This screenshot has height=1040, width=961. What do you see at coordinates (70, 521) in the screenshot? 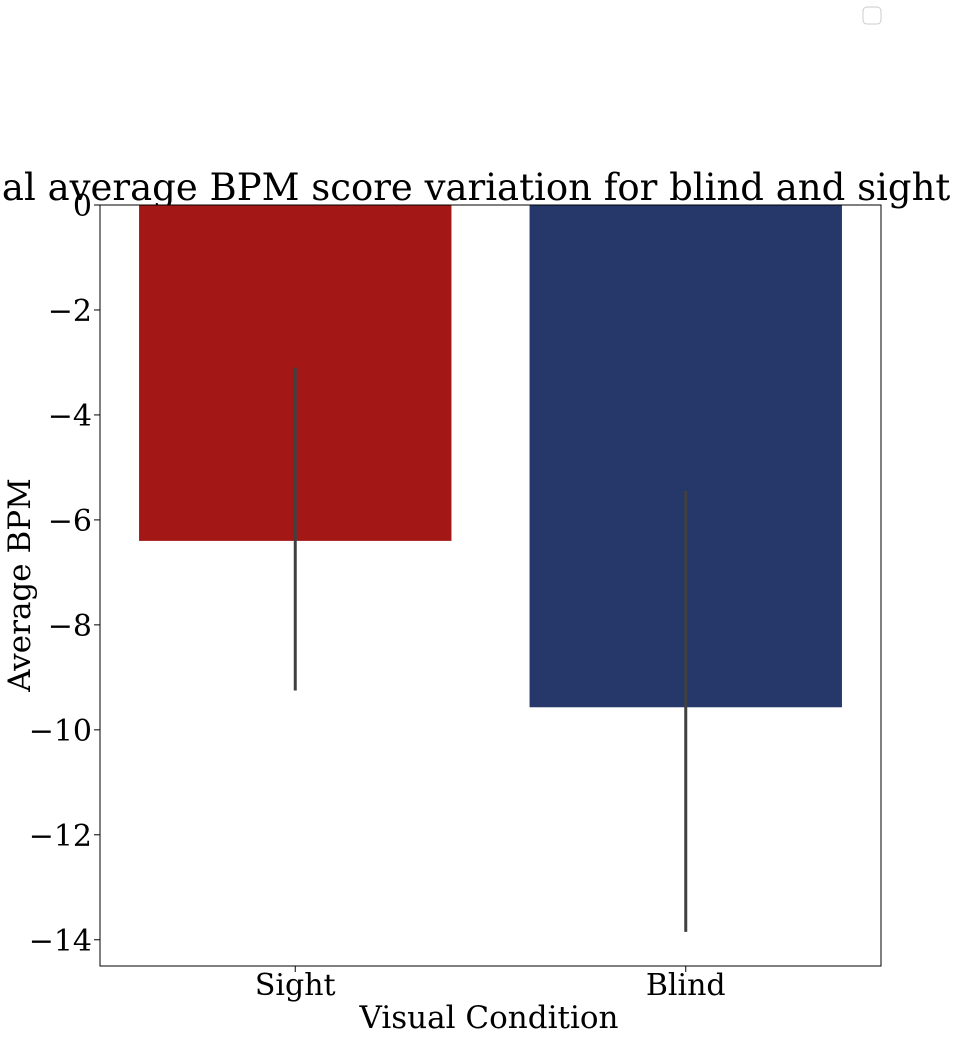
I see `y-tick-label: −6` at bounding box center [70, 521].